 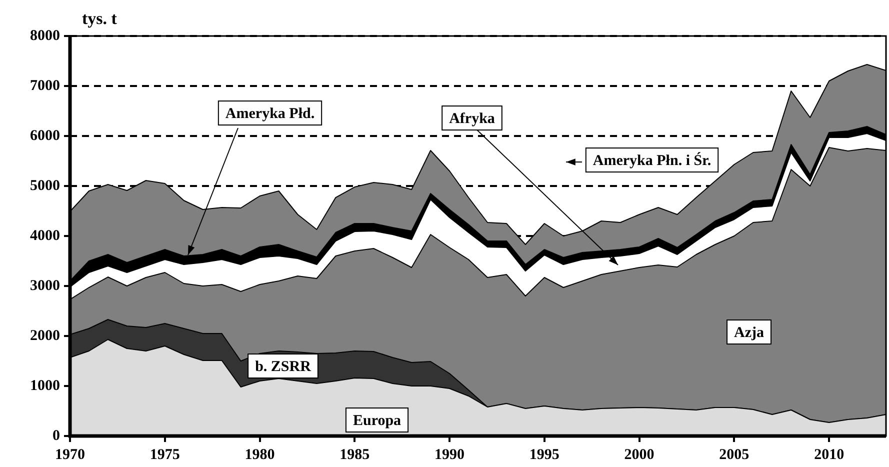 What do you see at coordinates (270, 114) in the screenshot?
I see `text: Ameryka Płd.` at bounding box center [270, 114].